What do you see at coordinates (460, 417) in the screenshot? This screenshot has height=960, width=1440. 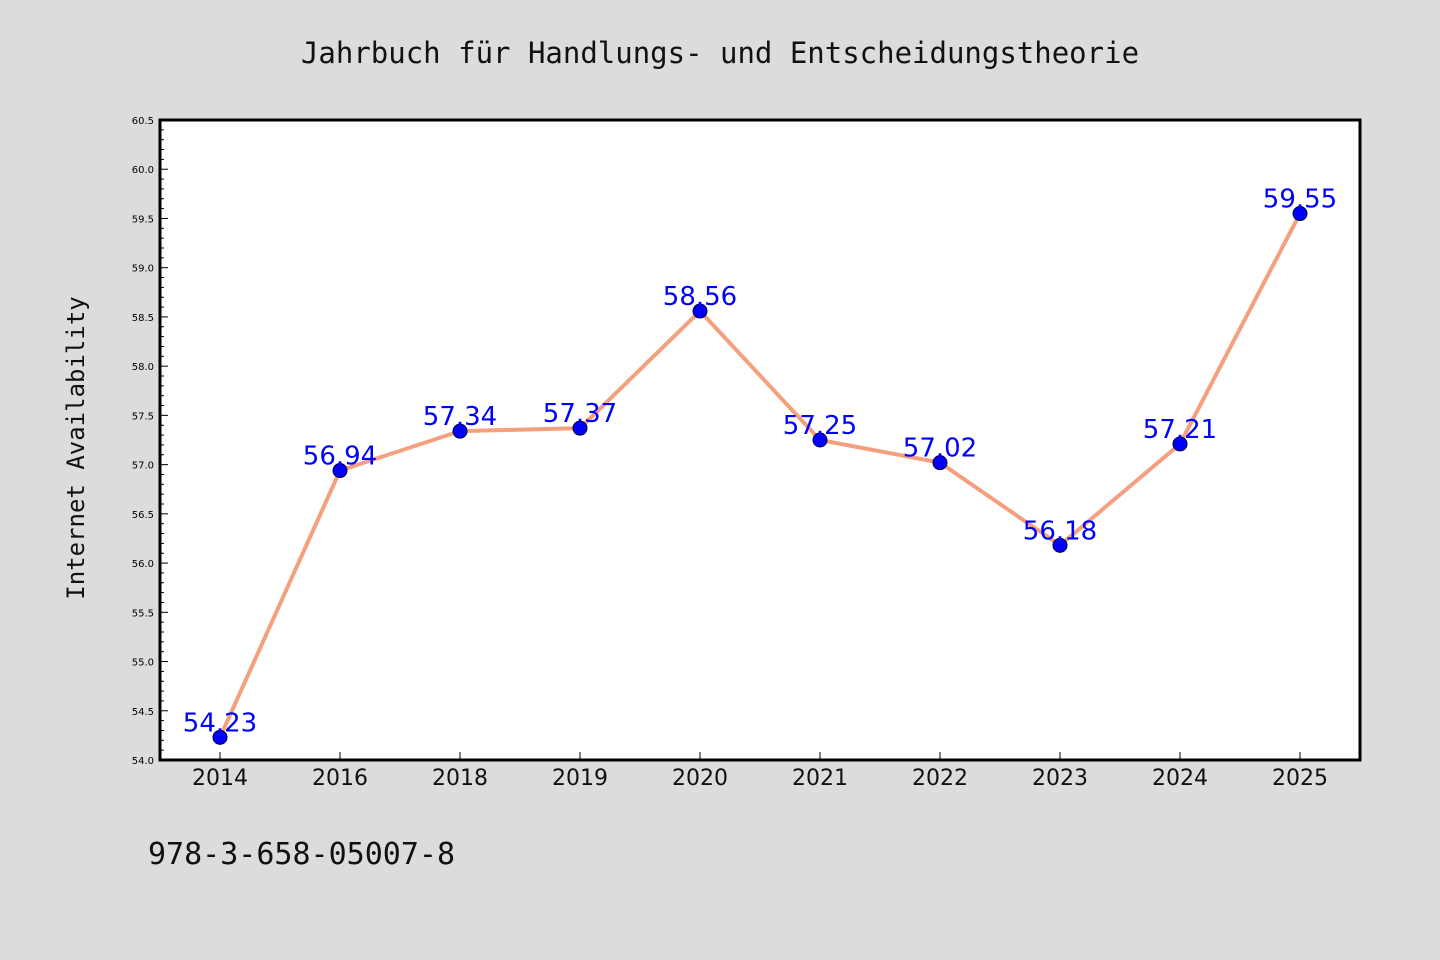 I see `data-label: 57.34` at bounding box center [460, 417].